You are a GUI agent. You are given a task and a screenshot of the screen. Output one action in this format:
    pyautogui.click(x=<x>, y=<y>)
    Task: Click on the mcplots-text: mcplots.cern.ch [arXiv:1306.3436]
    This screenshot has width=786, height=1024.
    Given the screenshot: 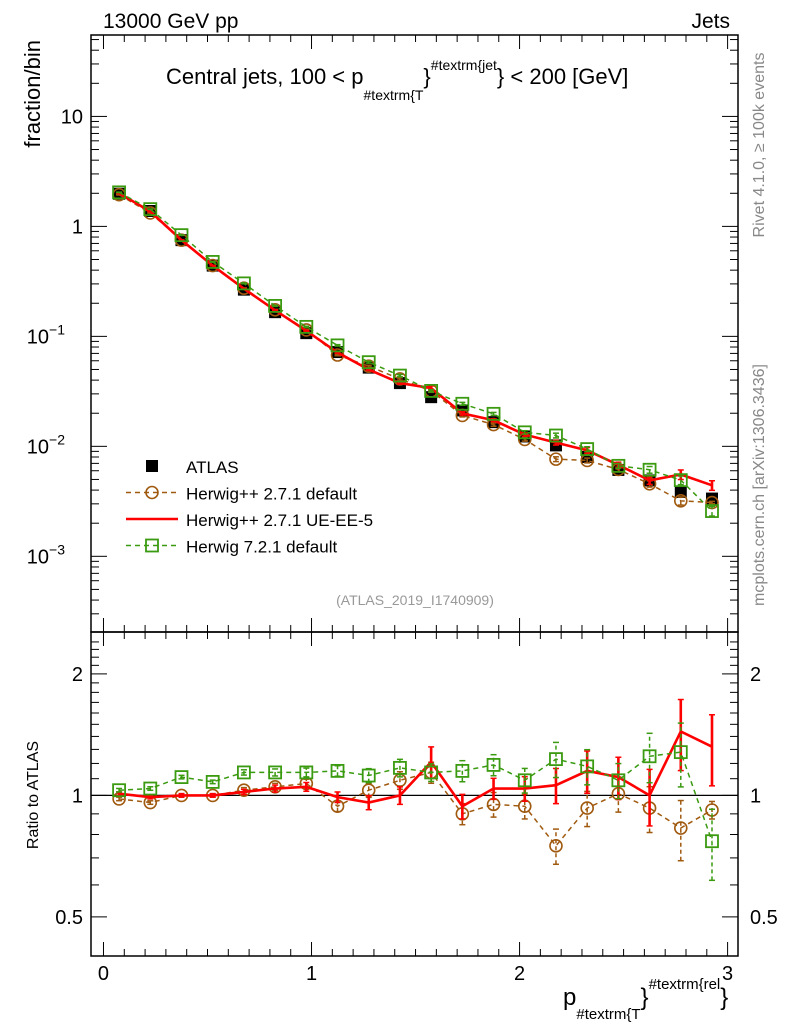 What is the action you would take?
    pyautogui.click(x=759, y=485)
    